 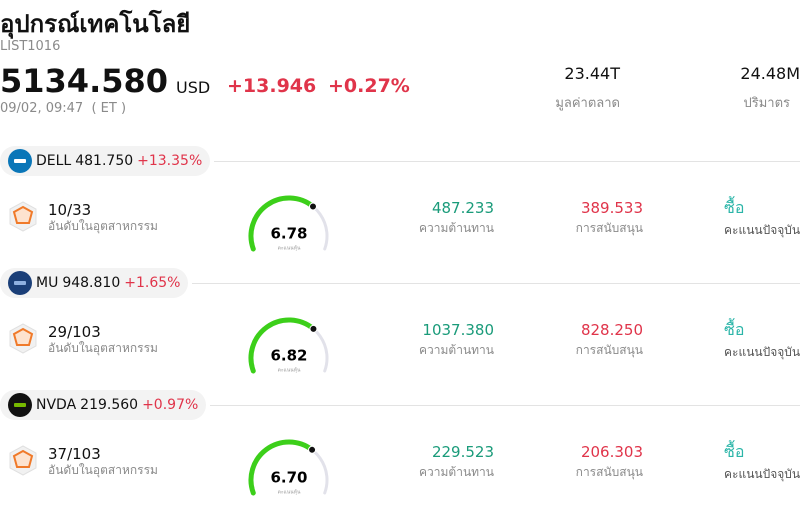 I want to click on market-cap-label: มูลค่าตลาด, so click(x=587, y=103).